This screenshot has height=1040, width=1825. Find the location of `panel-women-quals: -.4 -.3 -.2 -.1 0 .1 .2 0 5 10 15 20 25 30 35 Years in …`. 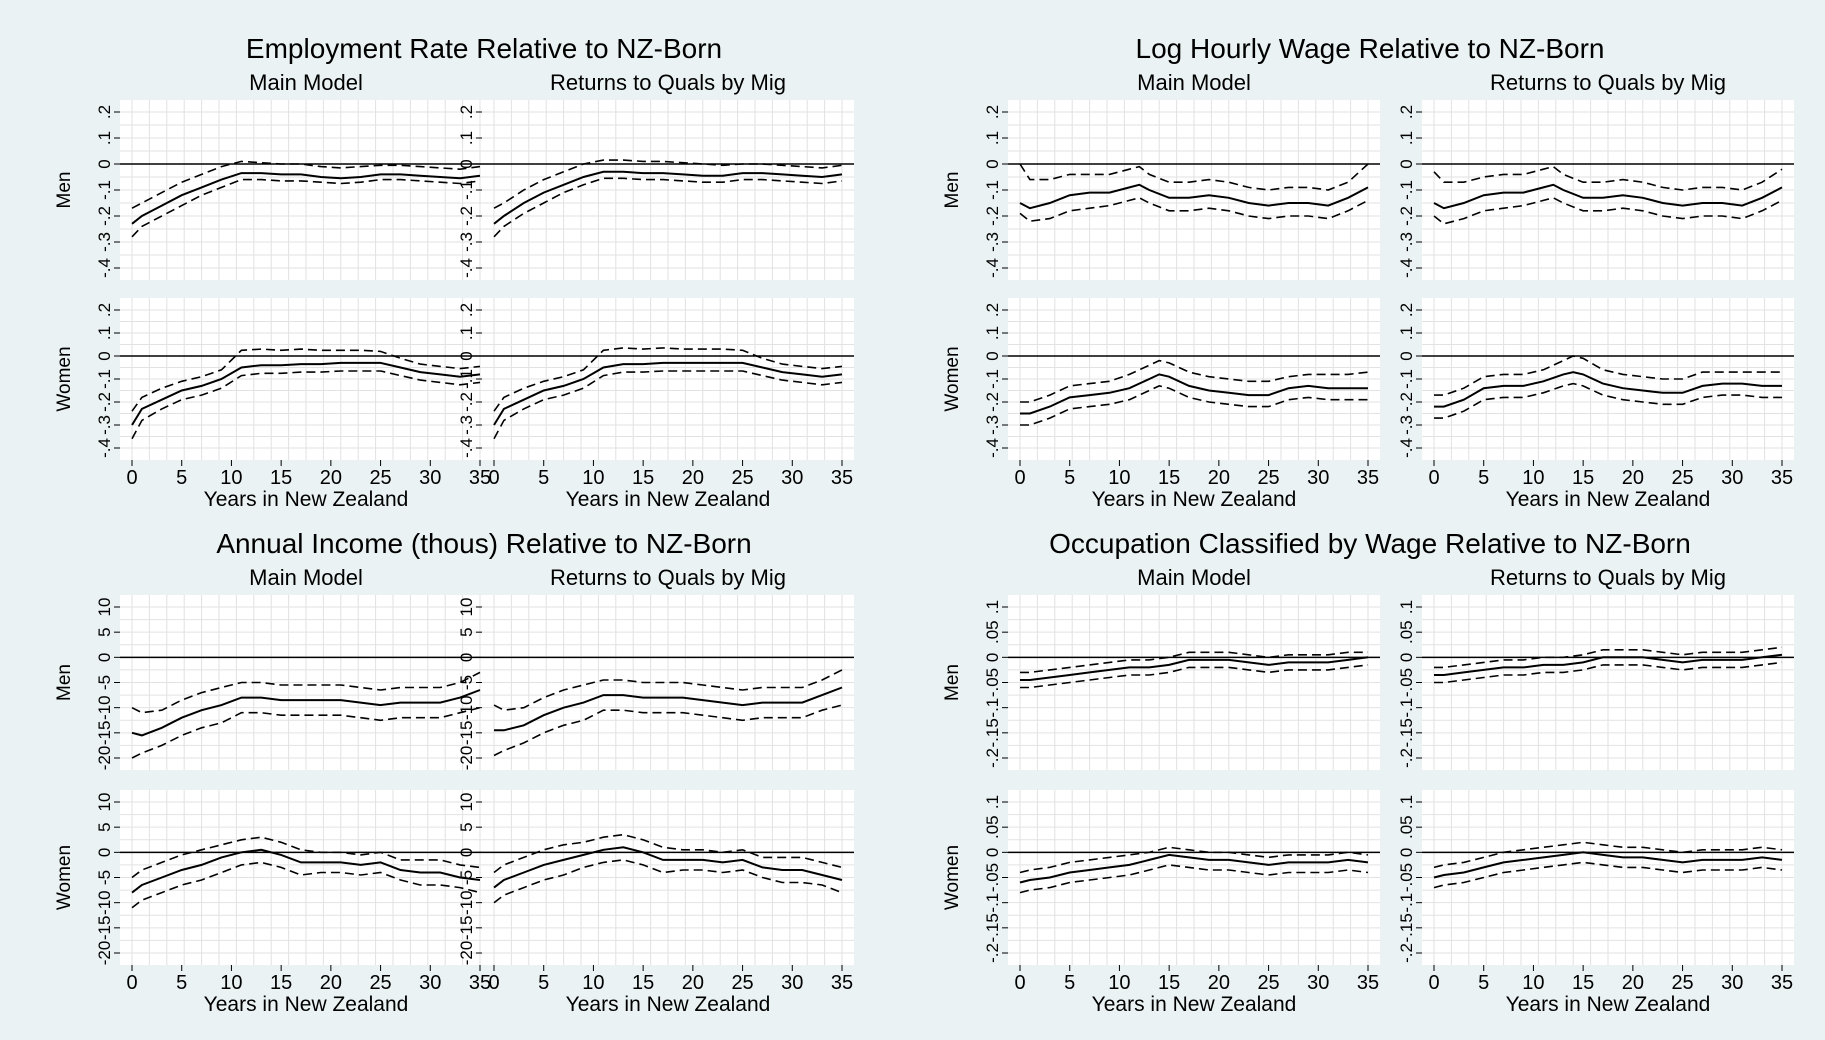

panel-women-quals: -.4 -.3 -.2 -.1 0 .1 .2 0 5 10 15 20 25 30 35 Years in … is located at coordinates (1595, 404).